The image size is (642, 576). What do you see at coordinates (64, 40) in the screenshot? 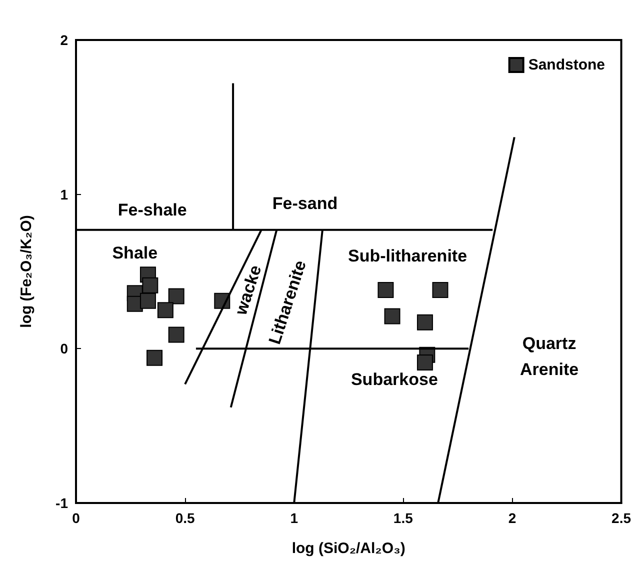
I see `y-tick-label: 2` at bounding box center [64, 40].